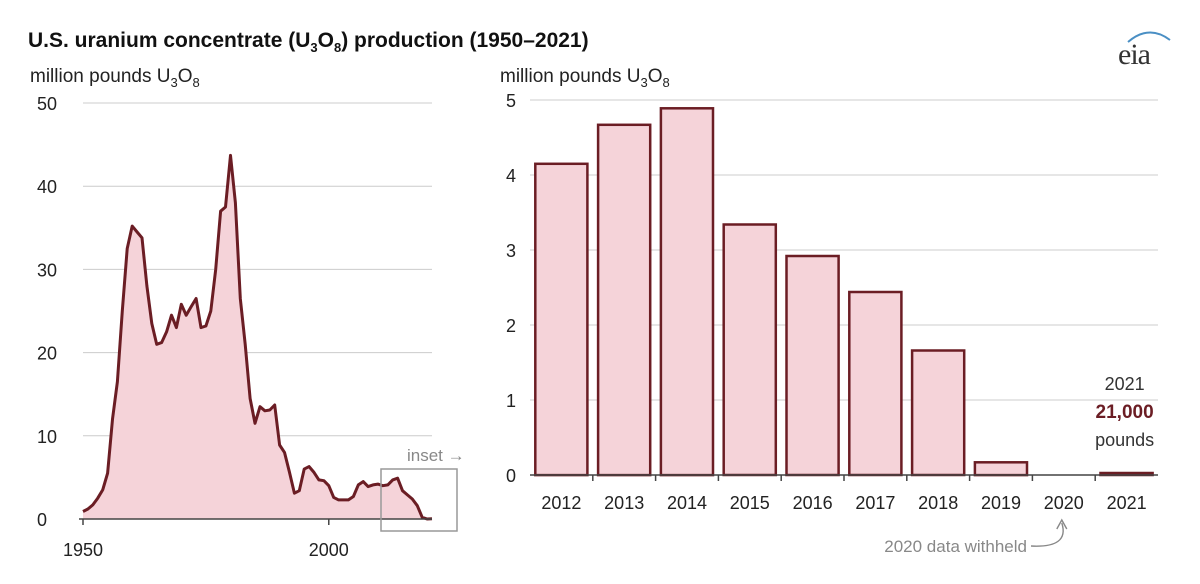 The height and width of the screenshot is (584, 1200). I want to click on area-y-tick-label: 40, so click(47, 187).